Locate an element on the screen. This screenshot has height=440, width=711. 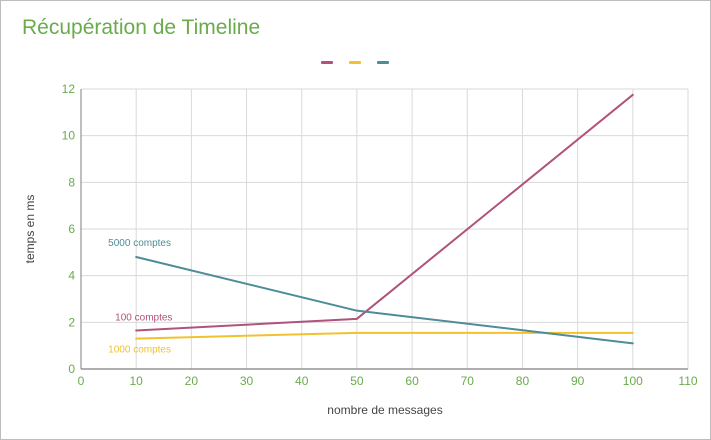
x-tick-label: 0 is located at coordinates (81, 381).